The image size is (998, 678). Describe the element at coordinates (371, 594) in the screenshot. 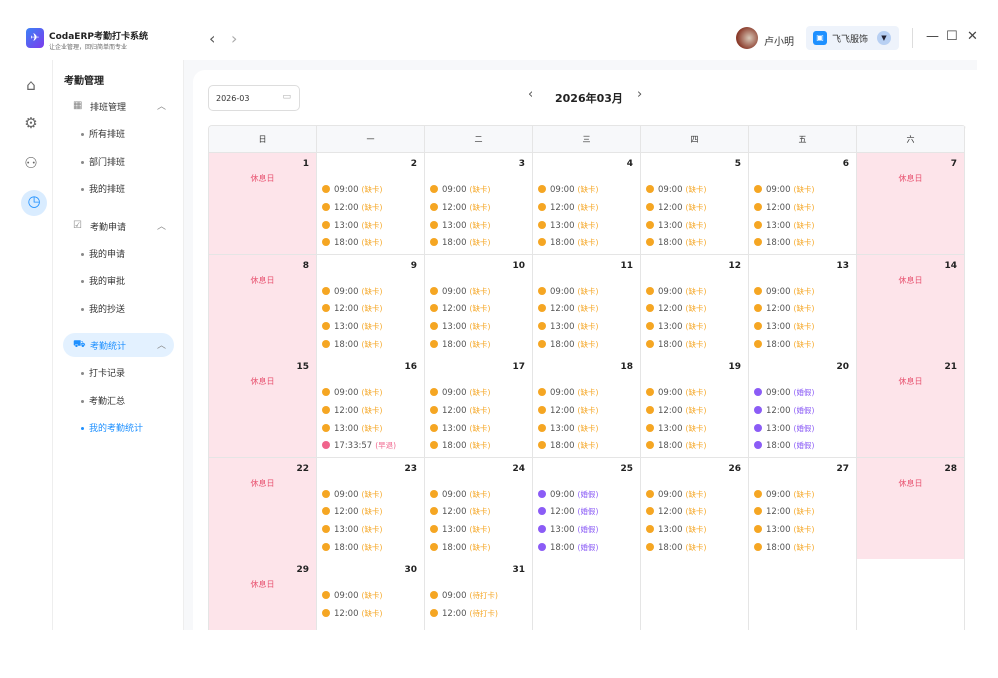

I see `day-cell: 30 09:00 (缺卡) 12:00 (缺卡)` at that location.